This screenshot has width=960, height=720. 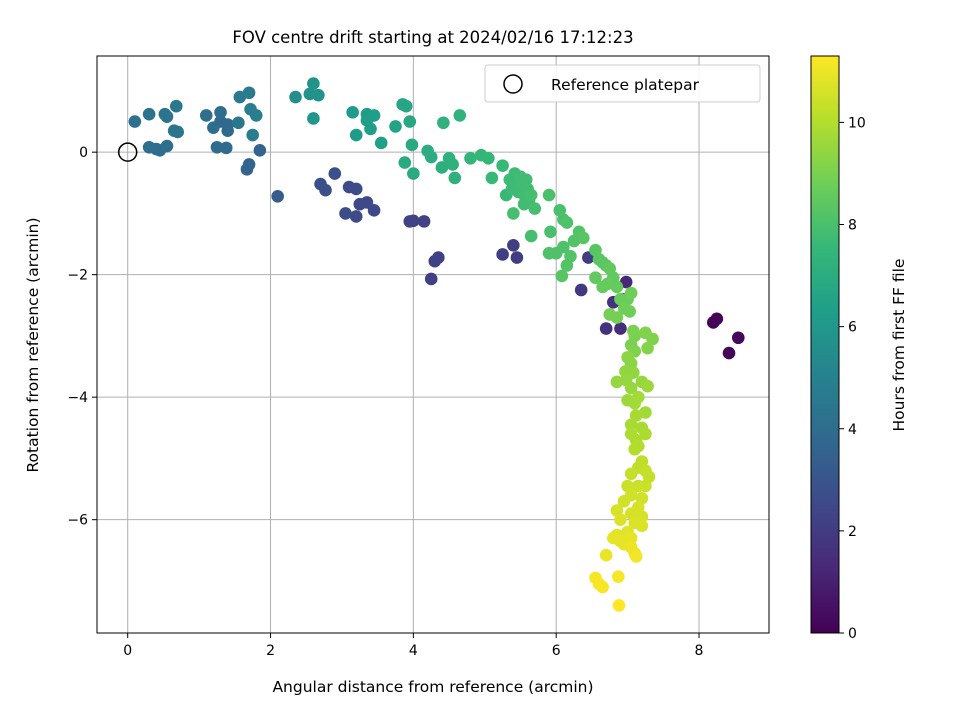 I want to click on colorbar-tick-label: 6, so click(x=852, y=328).